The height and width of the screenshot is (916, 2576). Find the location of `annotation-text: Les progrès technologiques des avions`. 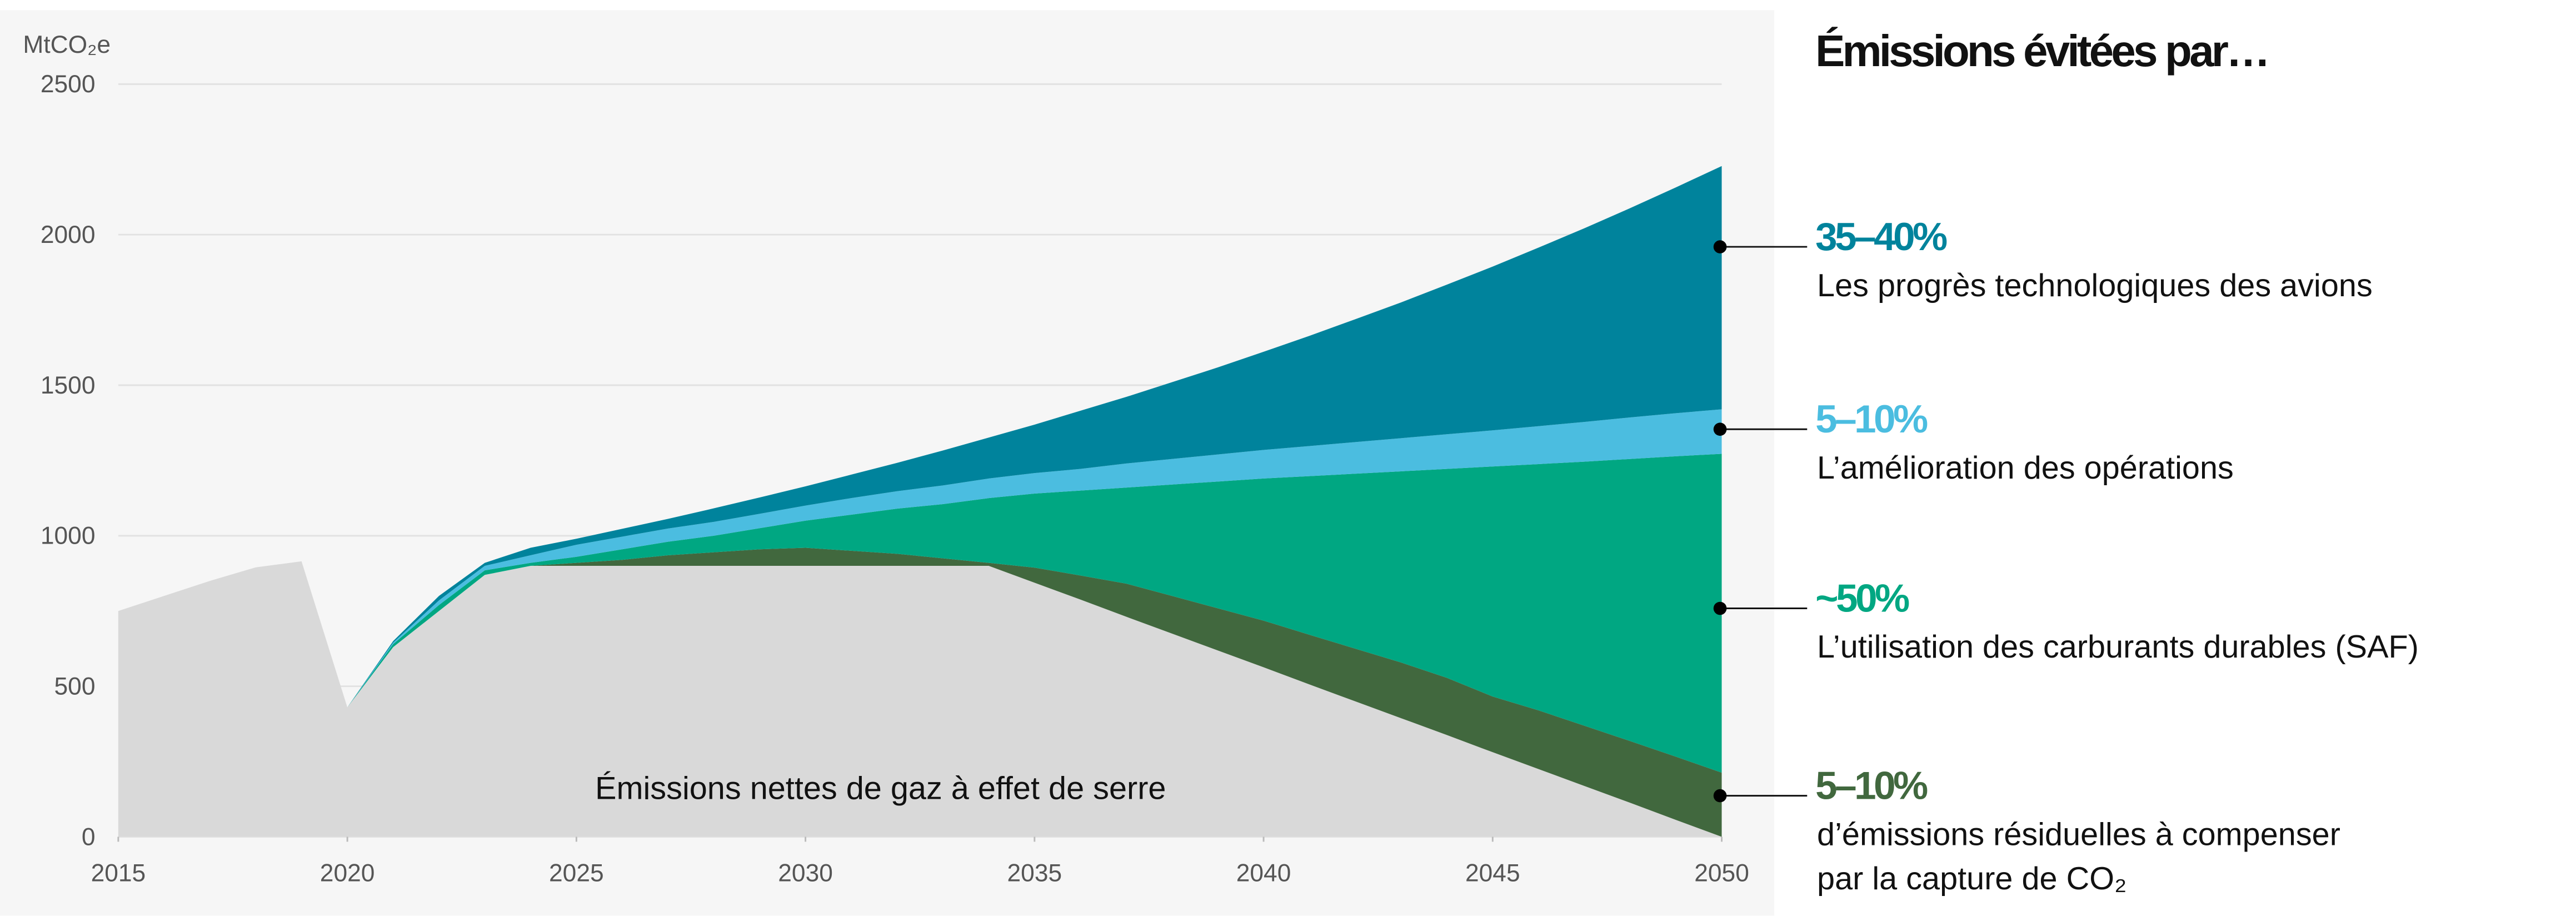

annotation-text: Les progrès technologiques des avions is located at coordinates (2095, 285).